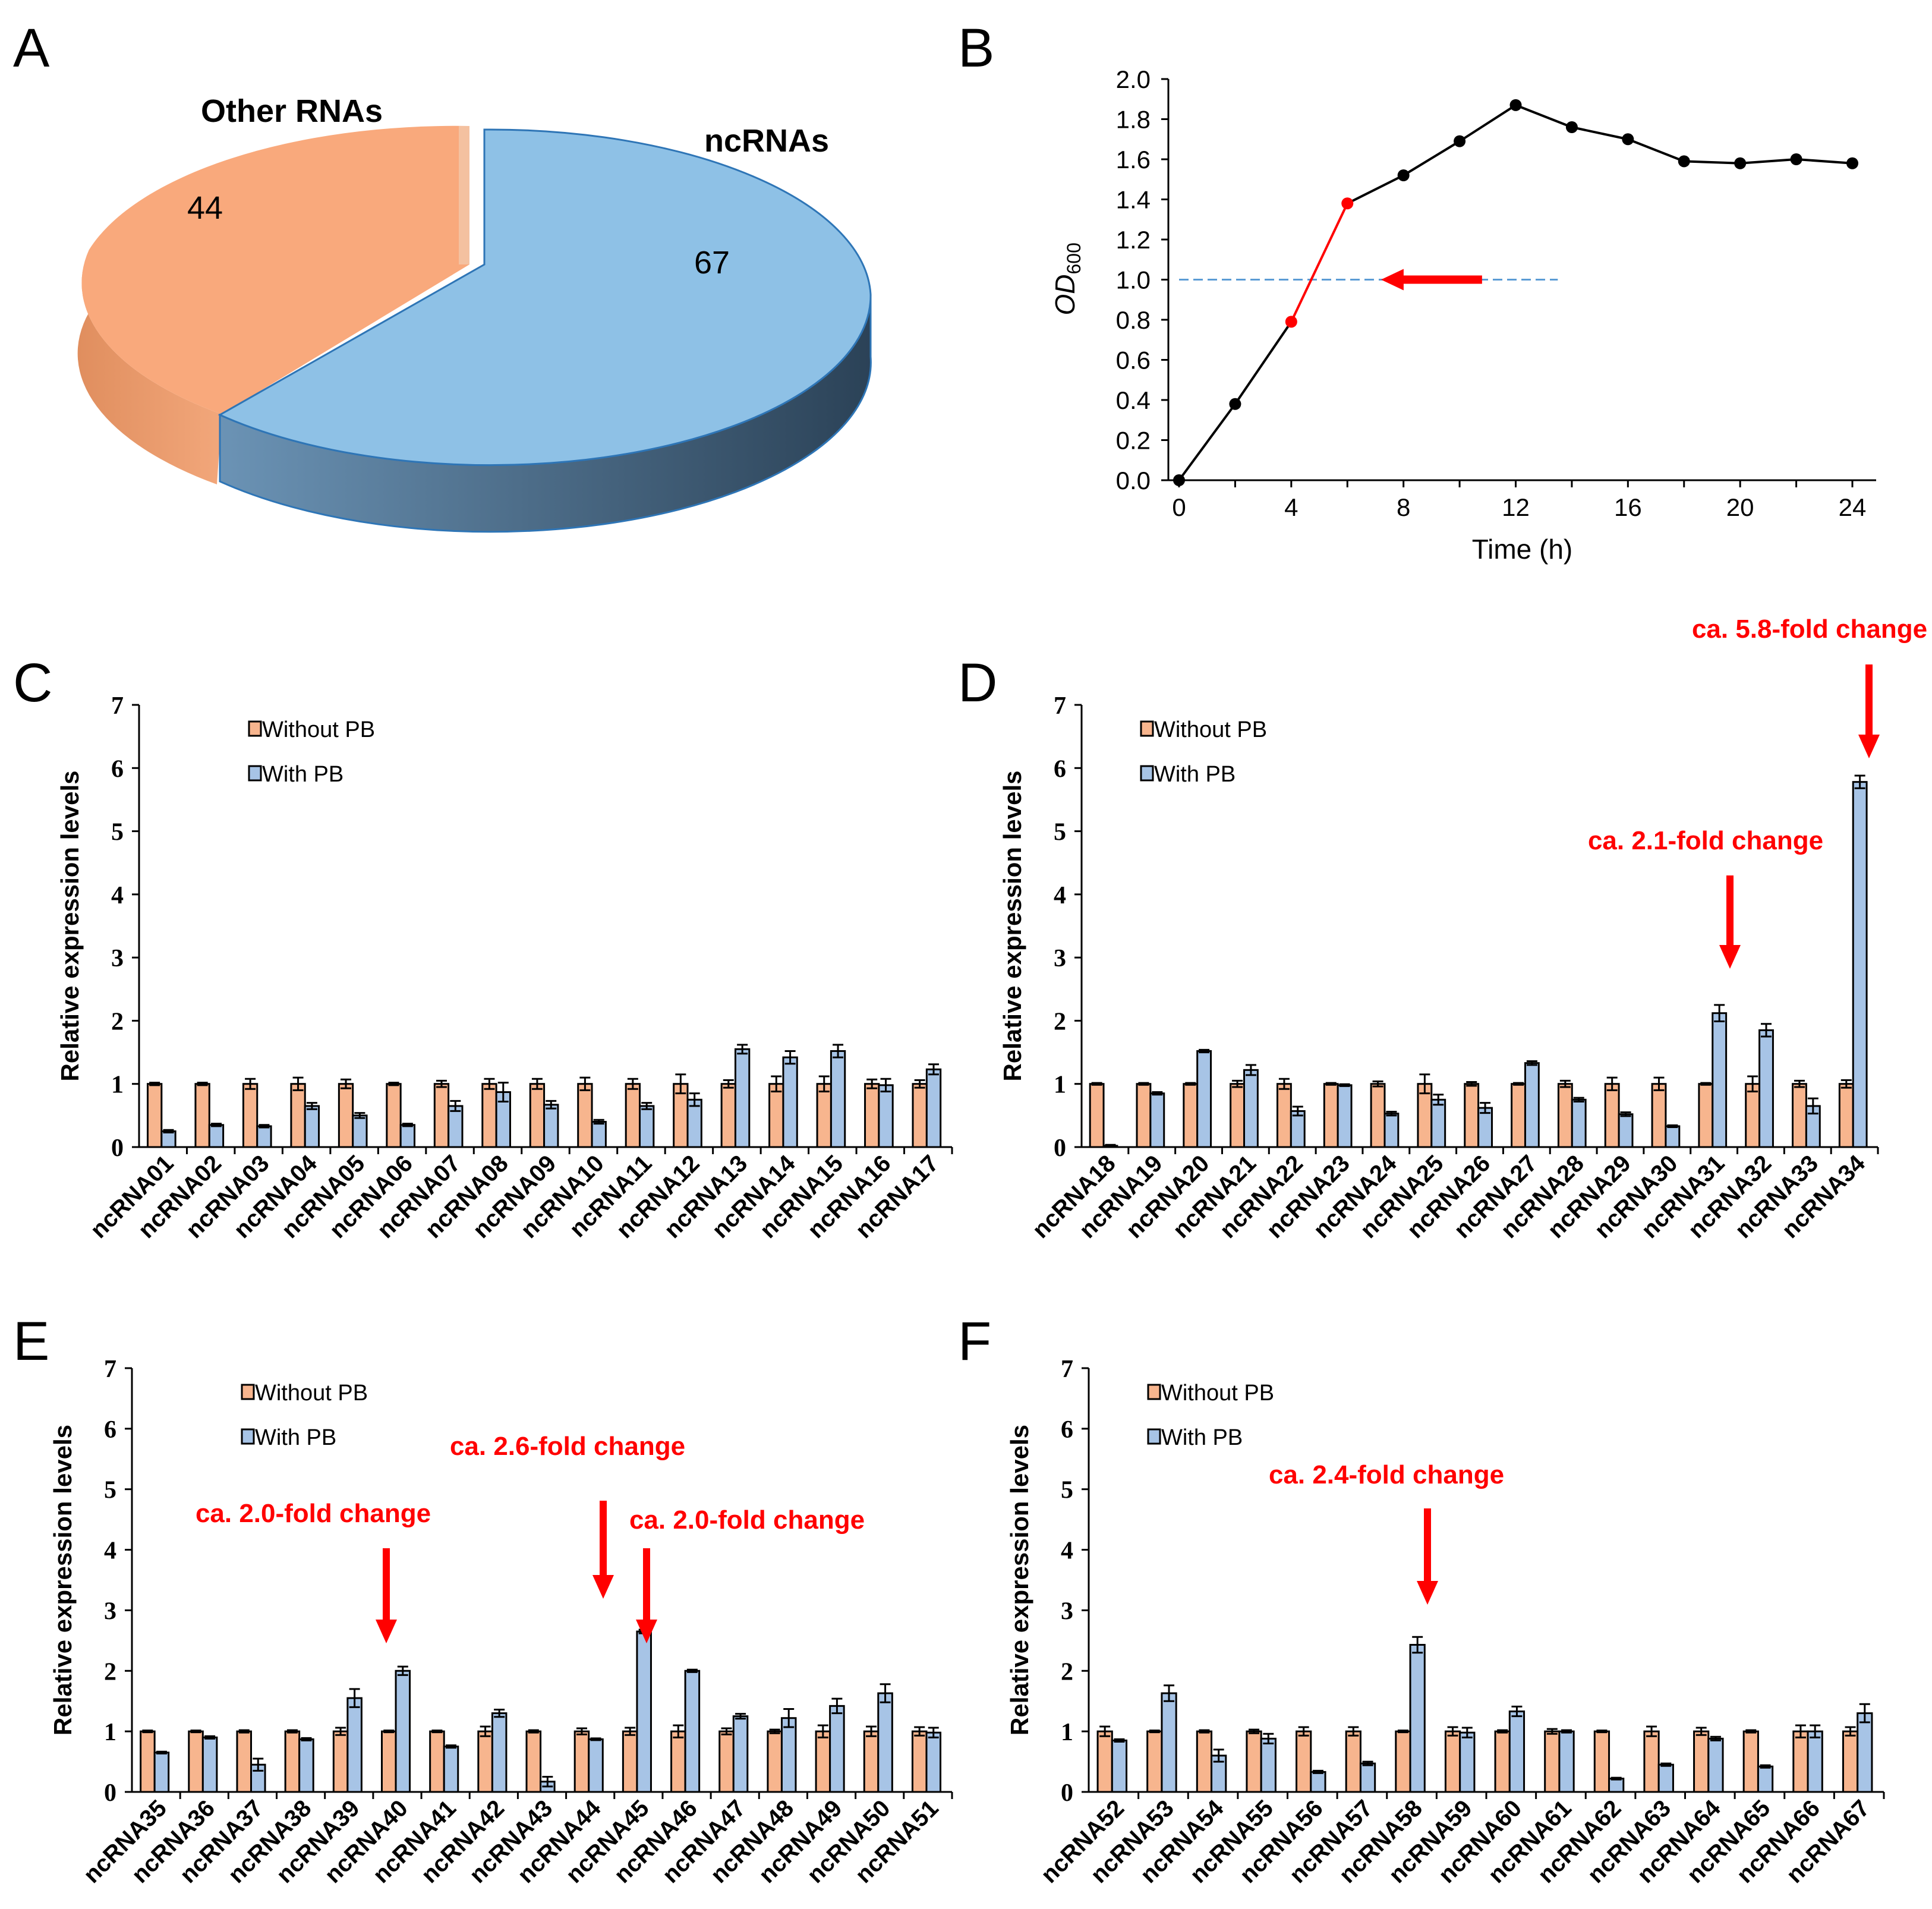 The image size is (1932, 1909). Describe the element at coordinates (1179, 507) in the screenshot. I see `panel-b-x-tick-label: 0` at that location.